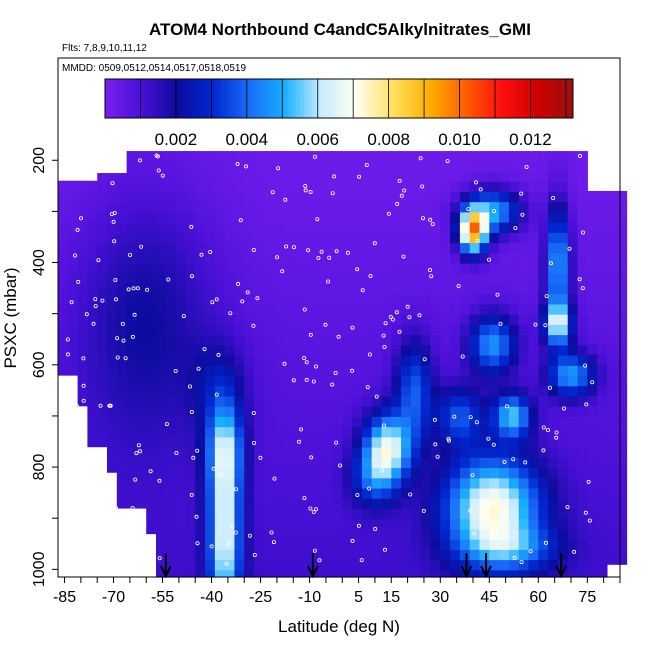  Describe the element at coordinates (317, 139) in the screenshot. I see `colorbar-tick-label: 0.006` at that location.